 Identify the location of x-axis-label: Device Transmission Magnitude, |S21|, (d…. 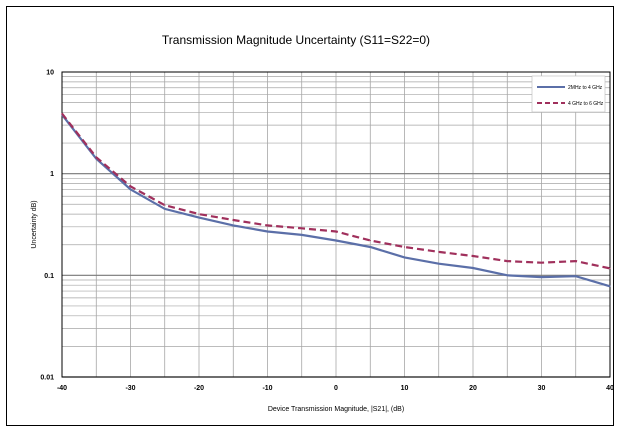
(336, 409).